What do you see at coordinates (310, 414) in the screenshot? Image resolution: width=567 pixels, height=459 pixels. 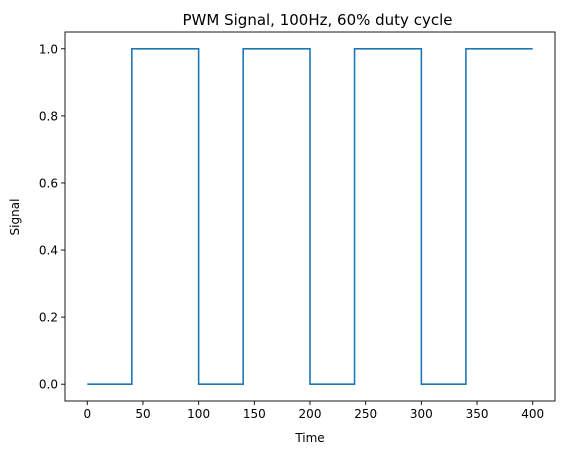 I see `x-tick-label-200: 200` at bounding box center [310, 414].